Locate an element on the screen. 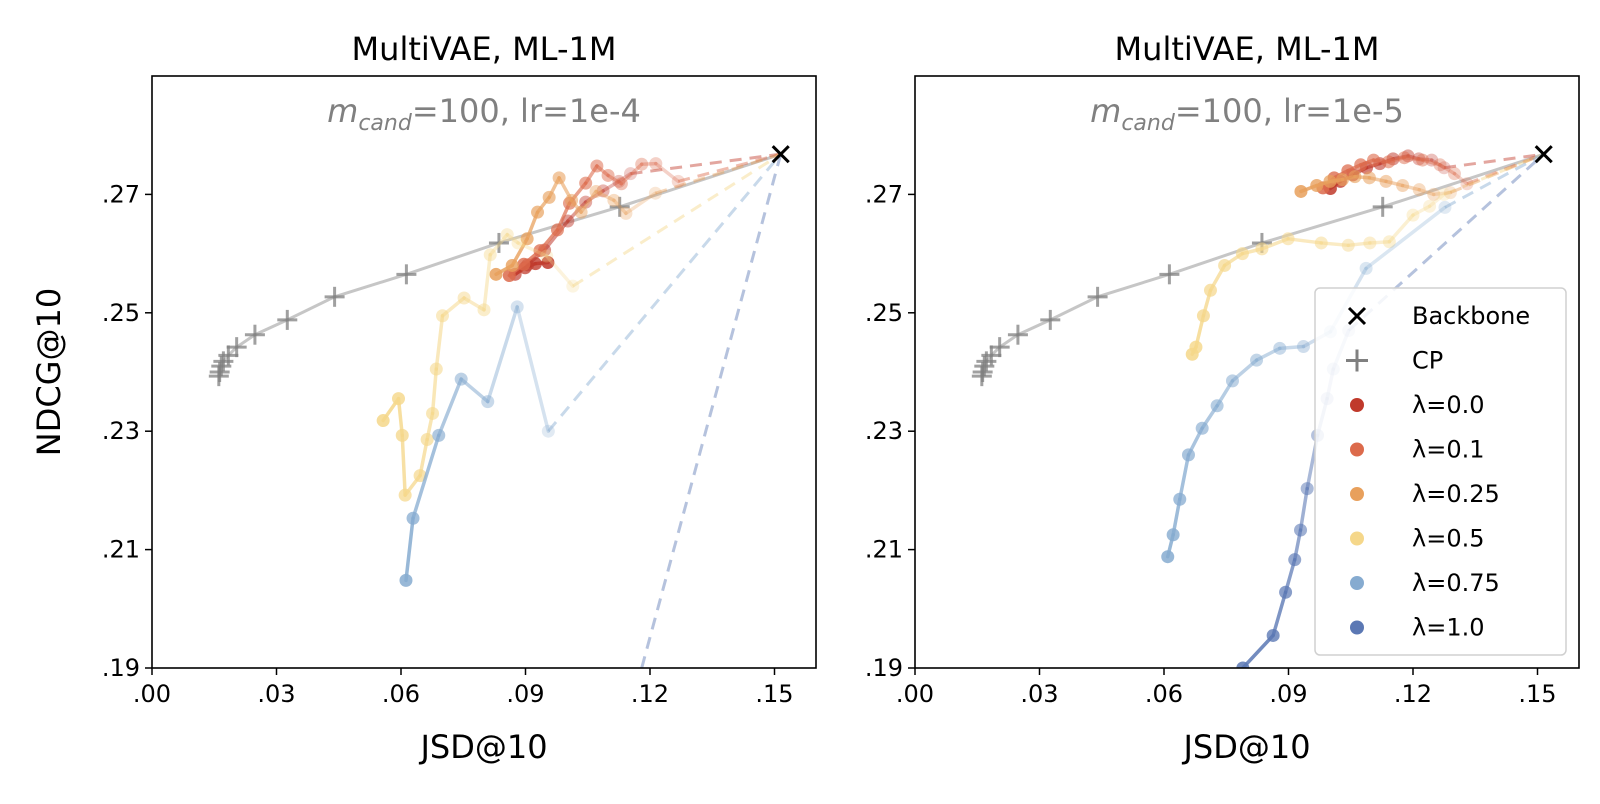 The height and width of the screenshot is (804, 1600). x-tick-label: .00 is located at coordinates (152, 694).